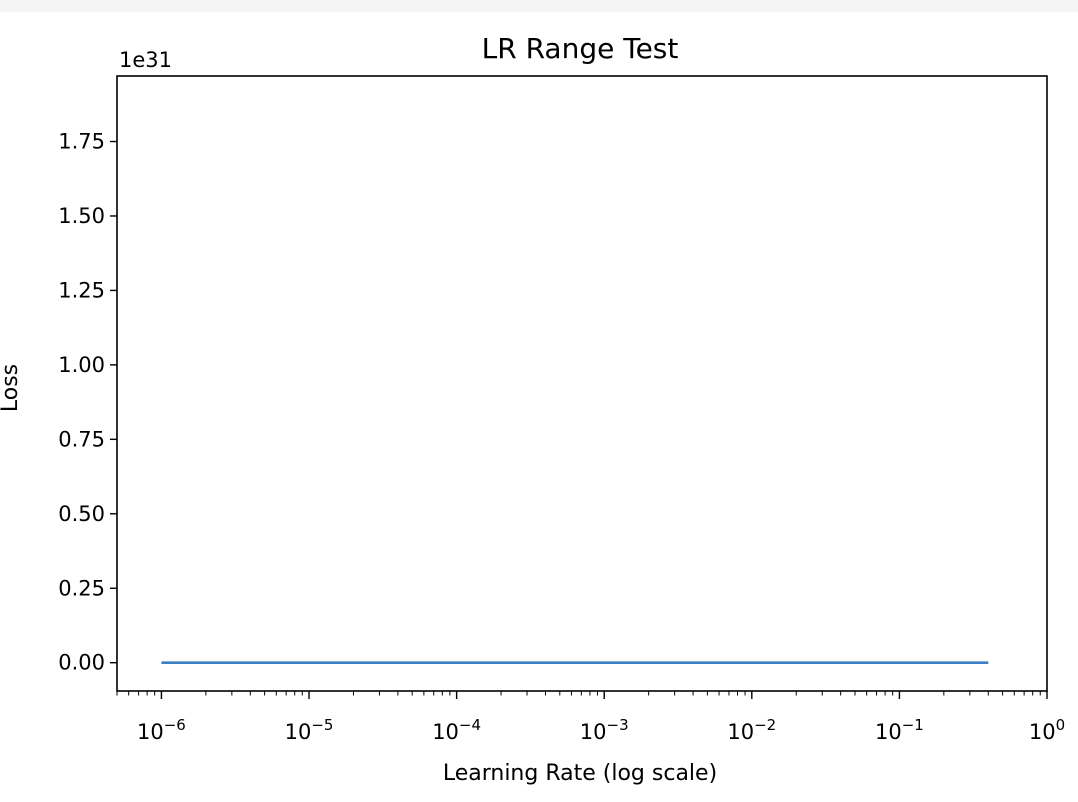 The image size is (1078, 802). Describe the element at coordinates (161, 730) in the screenshot. I see `x-tick-label: 10⁻⁶` at that location.